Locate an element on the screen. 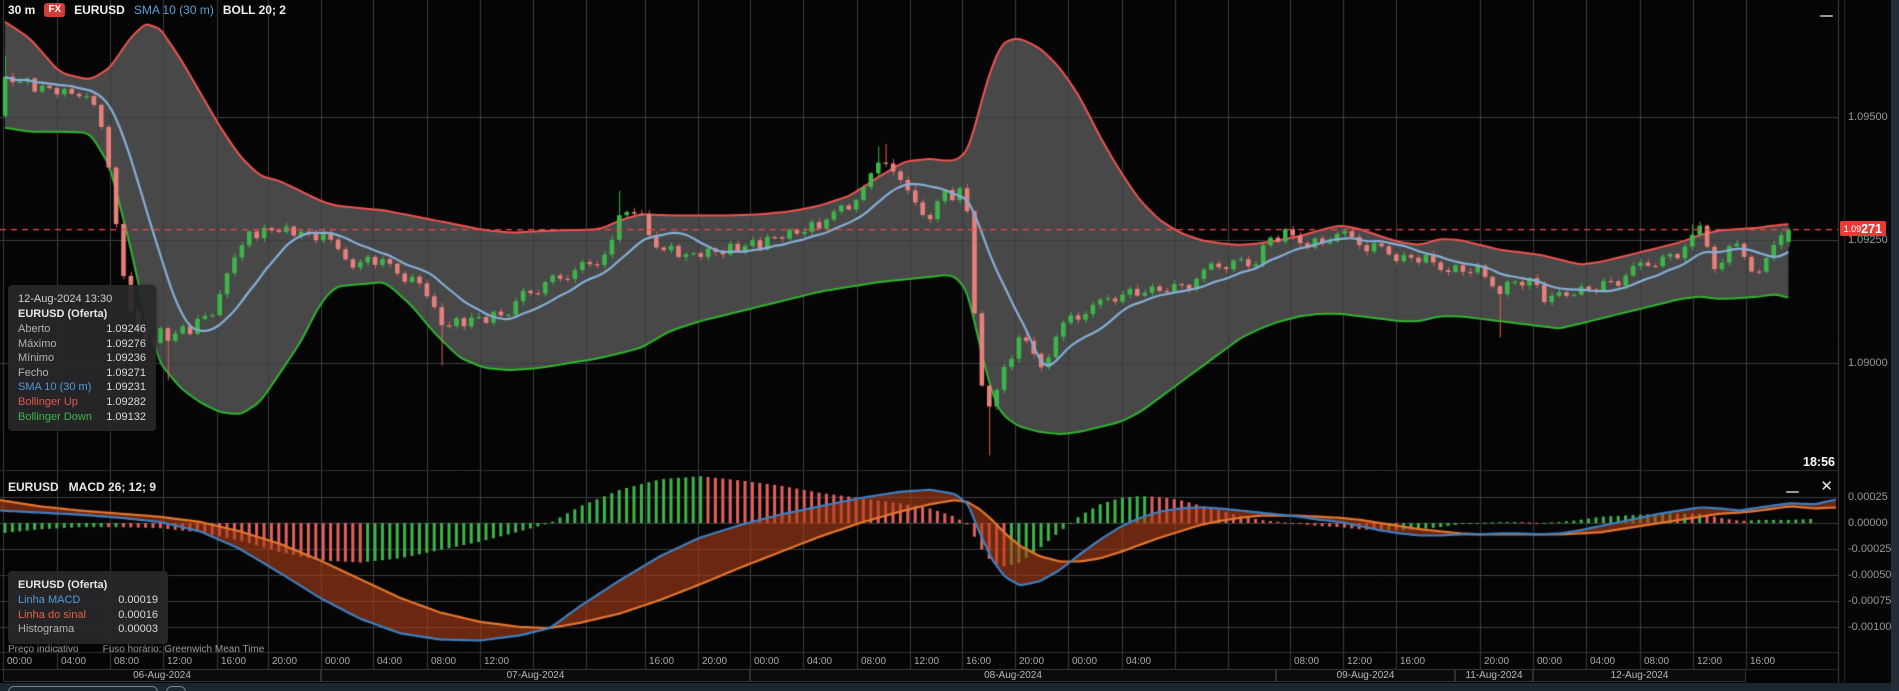  close-value: 1.09271 is located at coordinates (126, 372).